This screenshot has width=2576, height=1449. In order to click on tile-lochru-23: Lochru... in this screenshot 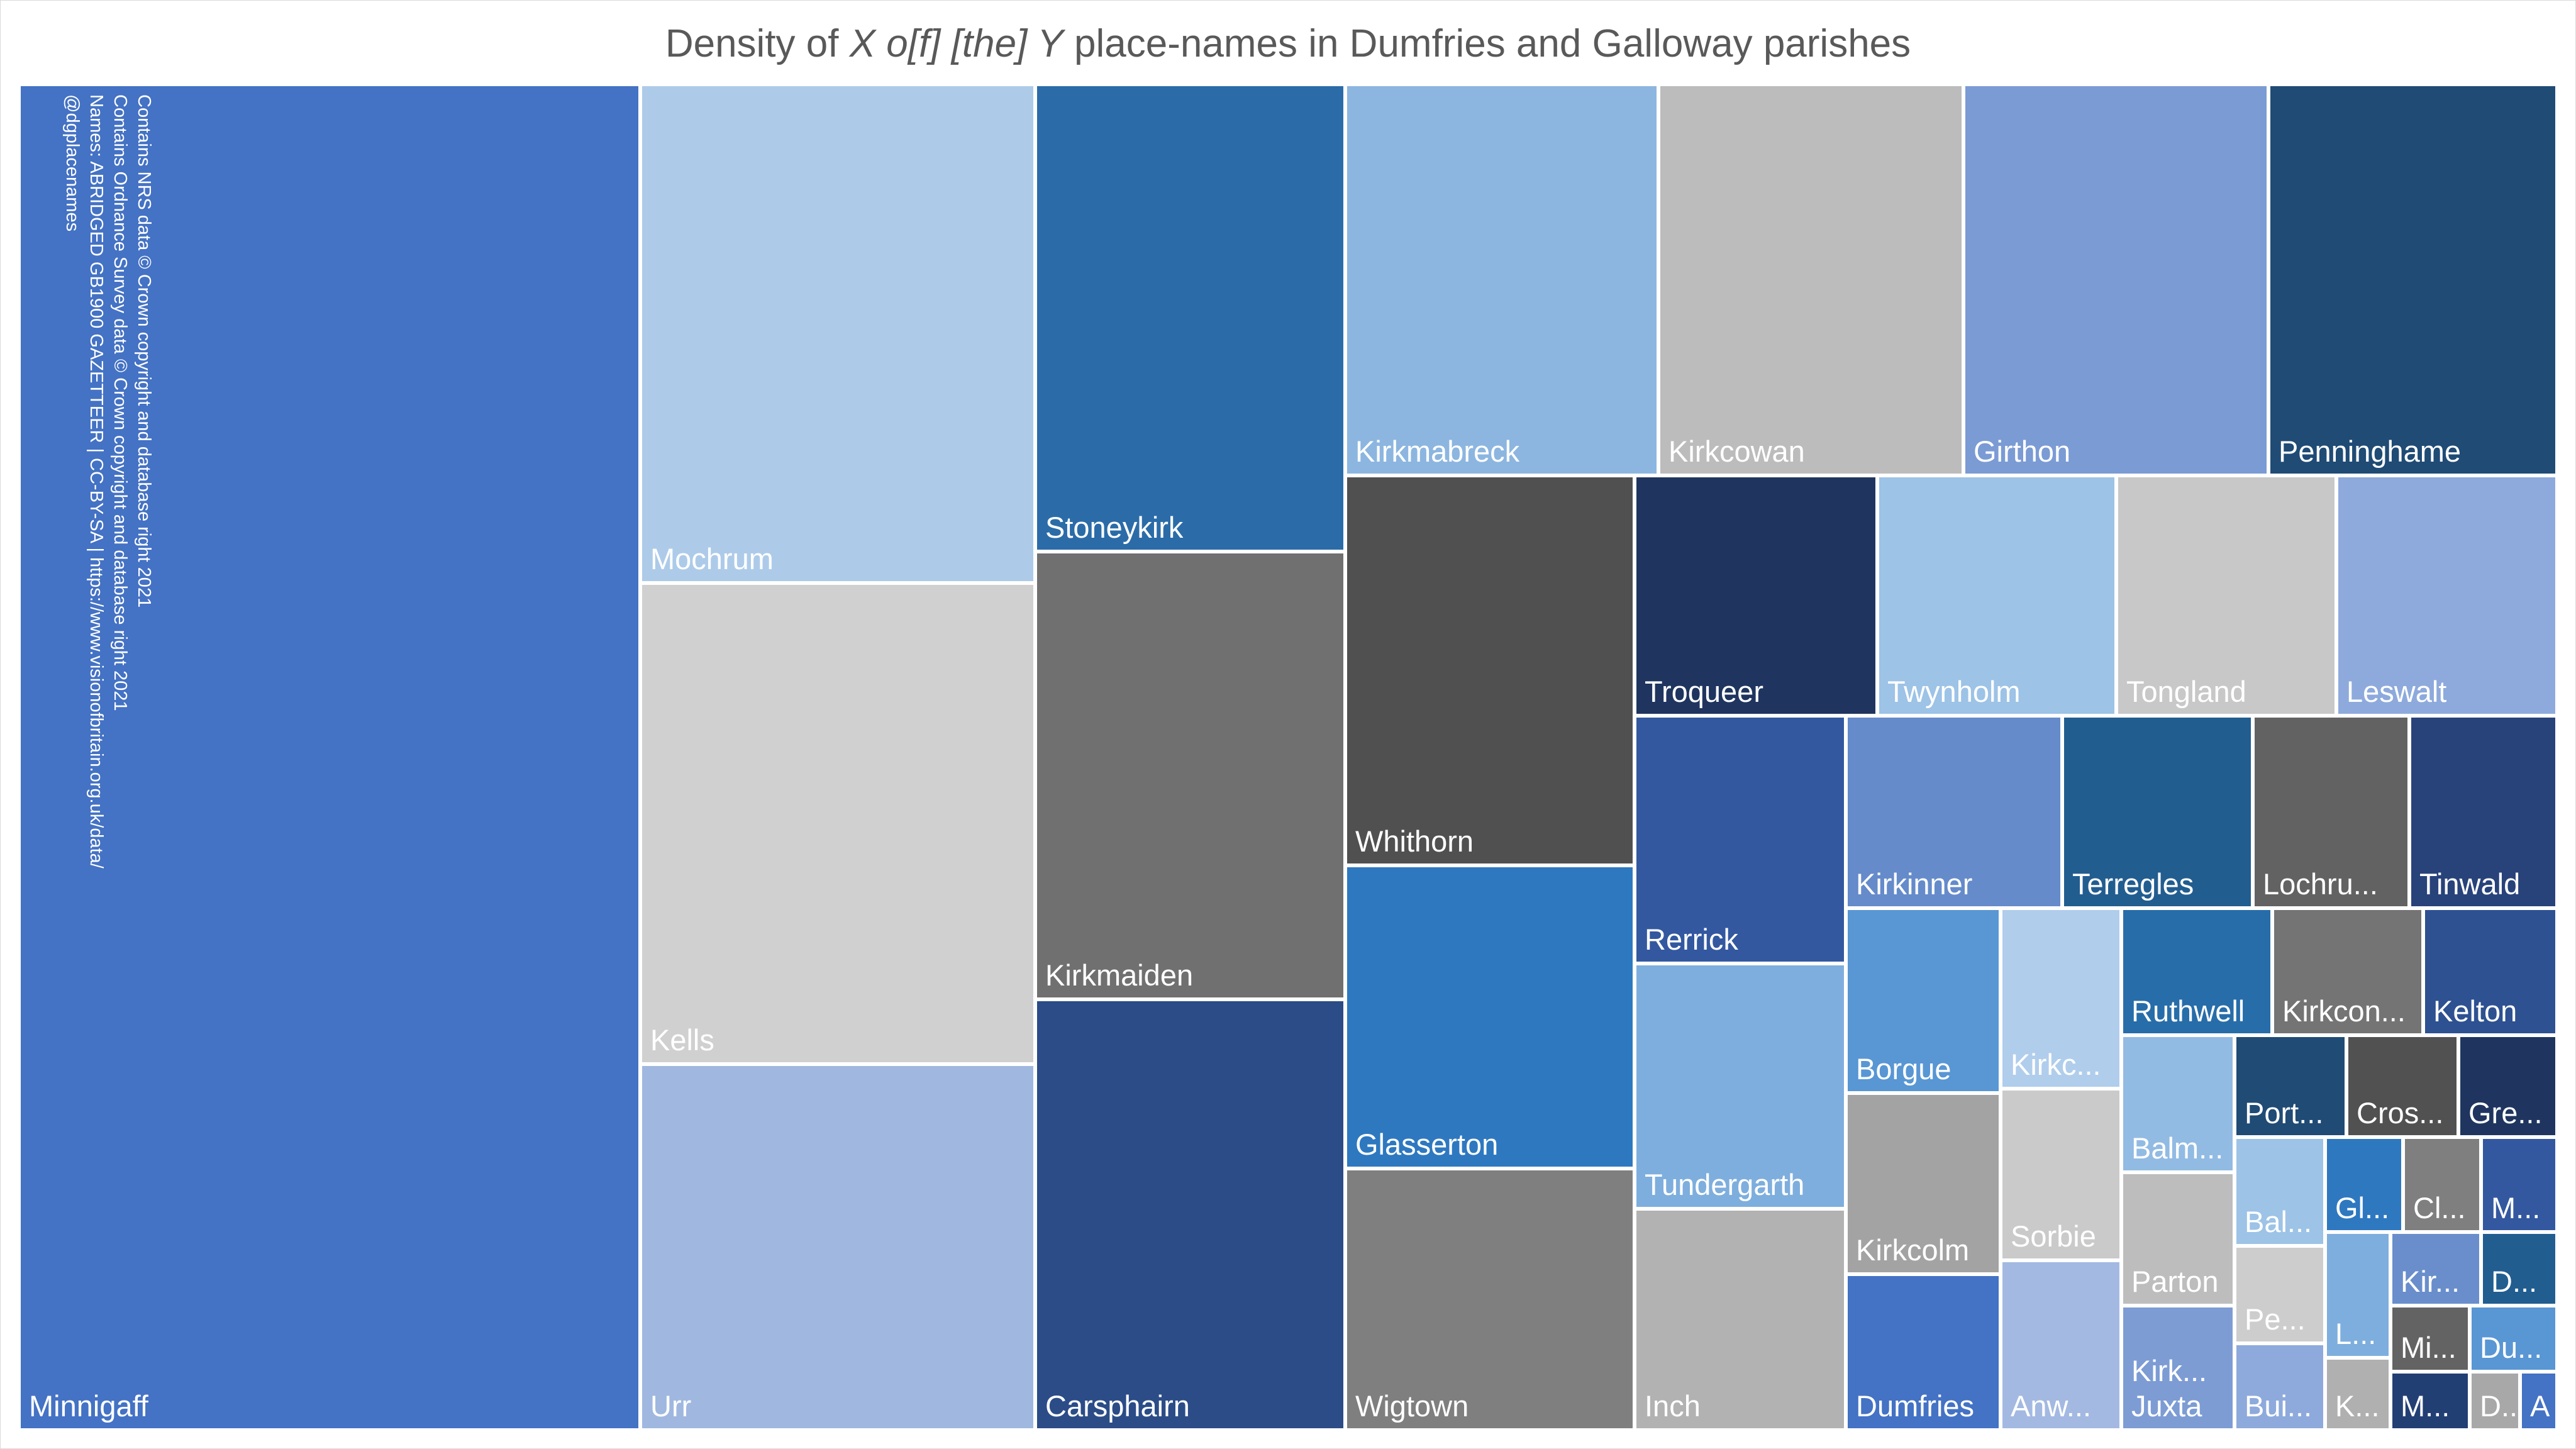, I will do `click(2331, 812)`.